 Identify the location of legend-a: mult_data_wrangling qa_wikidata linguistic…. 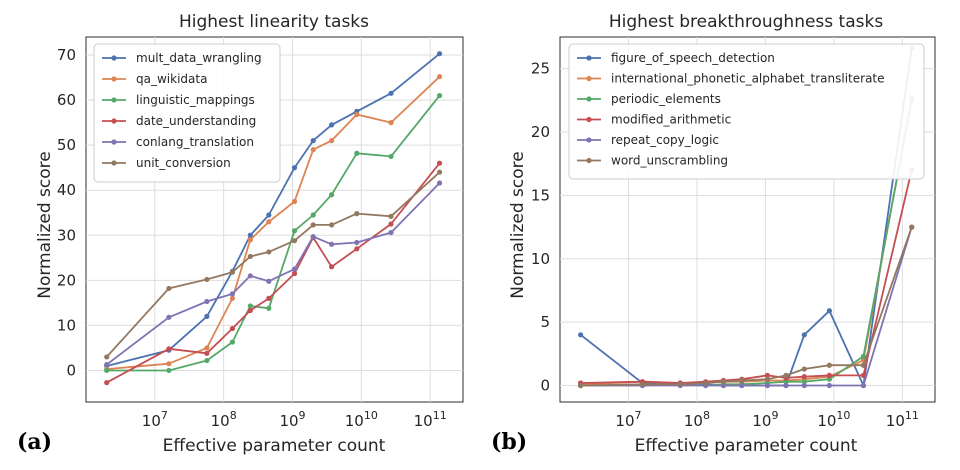
(187, 113).